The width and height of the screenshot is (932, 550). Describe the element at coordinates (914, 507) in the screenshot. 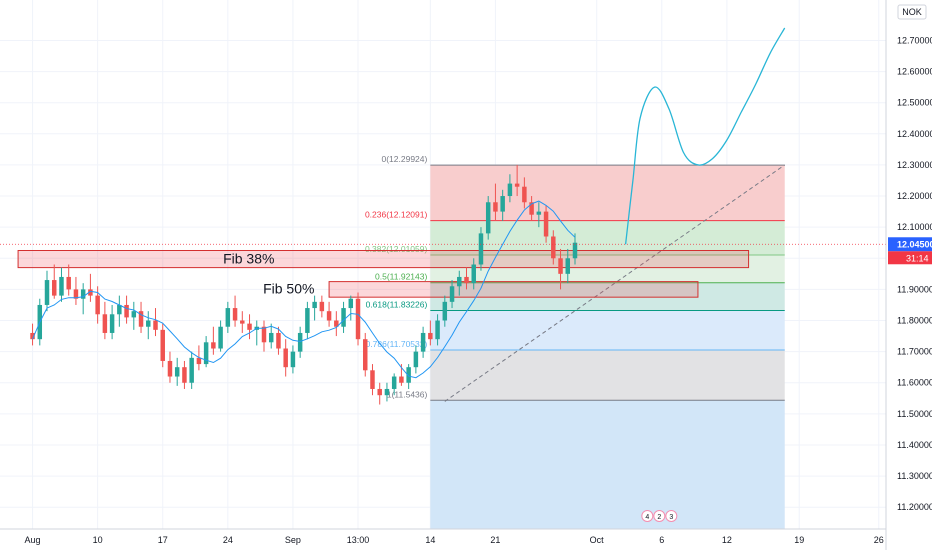

I see `y-tick-label: 11.20000` at that location.